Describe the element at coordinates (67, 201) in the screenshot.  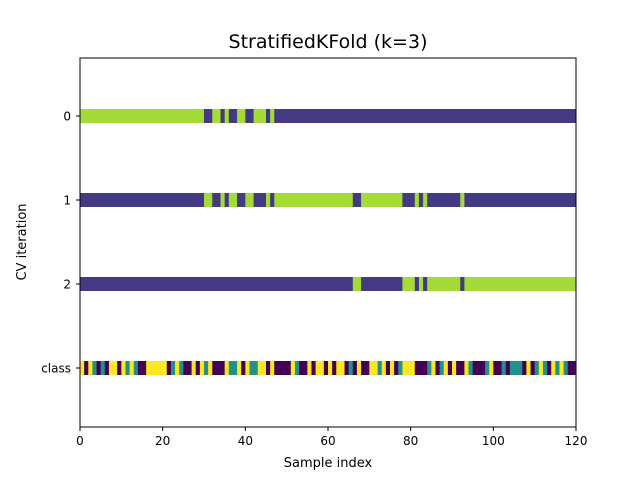
I see `y-tick-label-1: 1` at that location.